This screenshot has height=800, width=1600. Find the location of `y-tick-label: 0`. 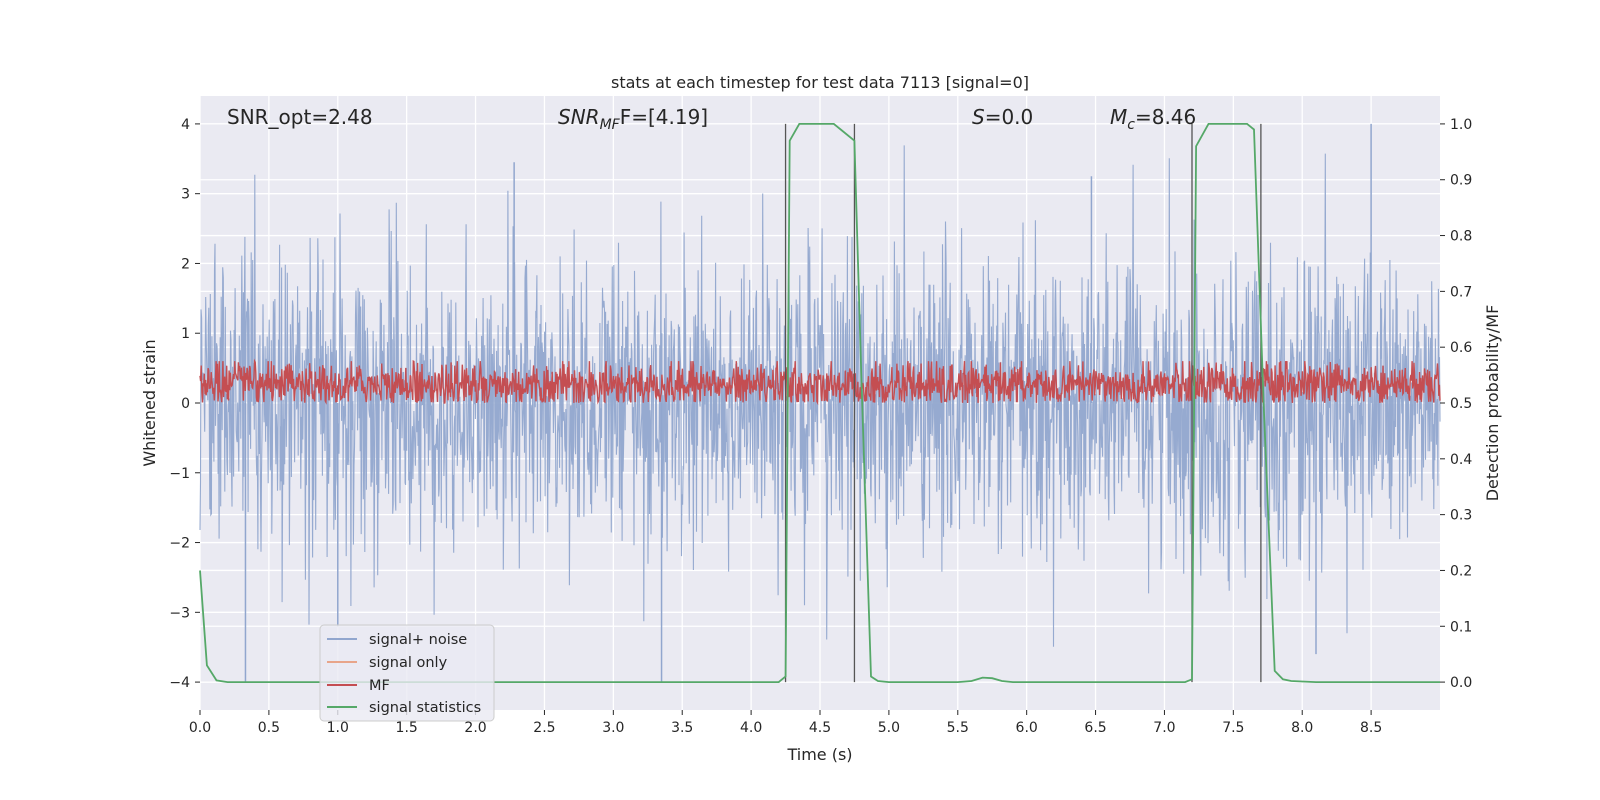

y-tick-label: 0 is located at coordinates (185, 404).